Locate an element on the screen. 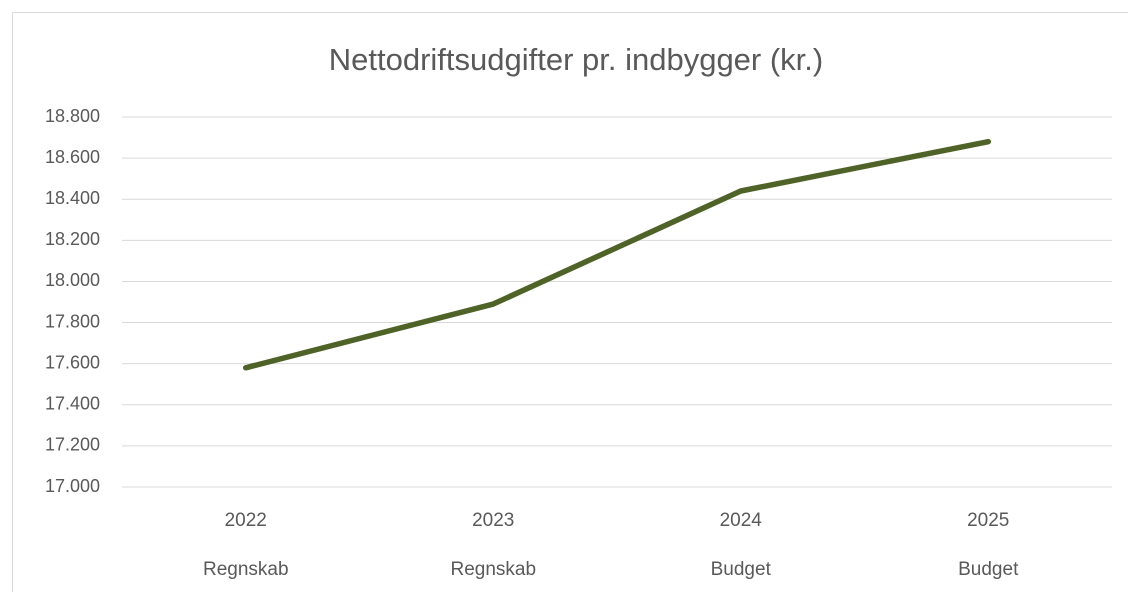  y-tick-label: 18.200 is located at coordinates (72, 239).